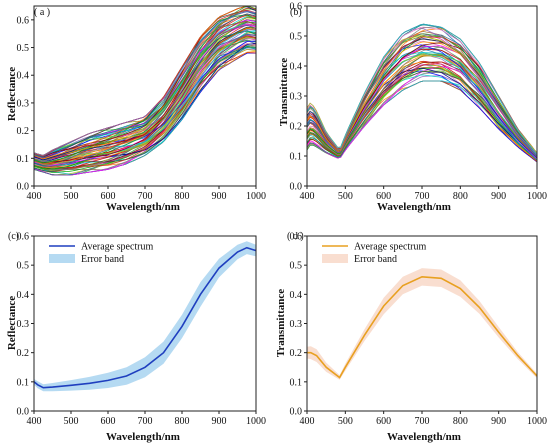 Image resolution: width=550 pixels, height=448 pixels. What do you see at coordinates (284, 92) in the screenshot?
I see `panel-b-y-axis-title: Transmittance` at bounding box center [284, 92].